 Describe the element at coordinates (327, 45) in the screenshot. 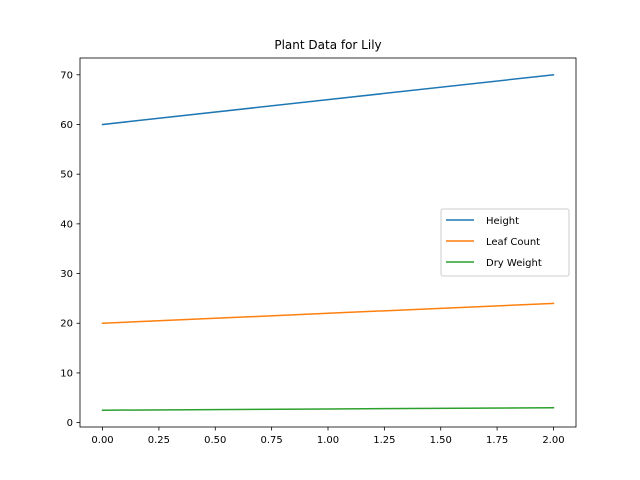

I see `chart-title: Plant Data for Lily` at that location.